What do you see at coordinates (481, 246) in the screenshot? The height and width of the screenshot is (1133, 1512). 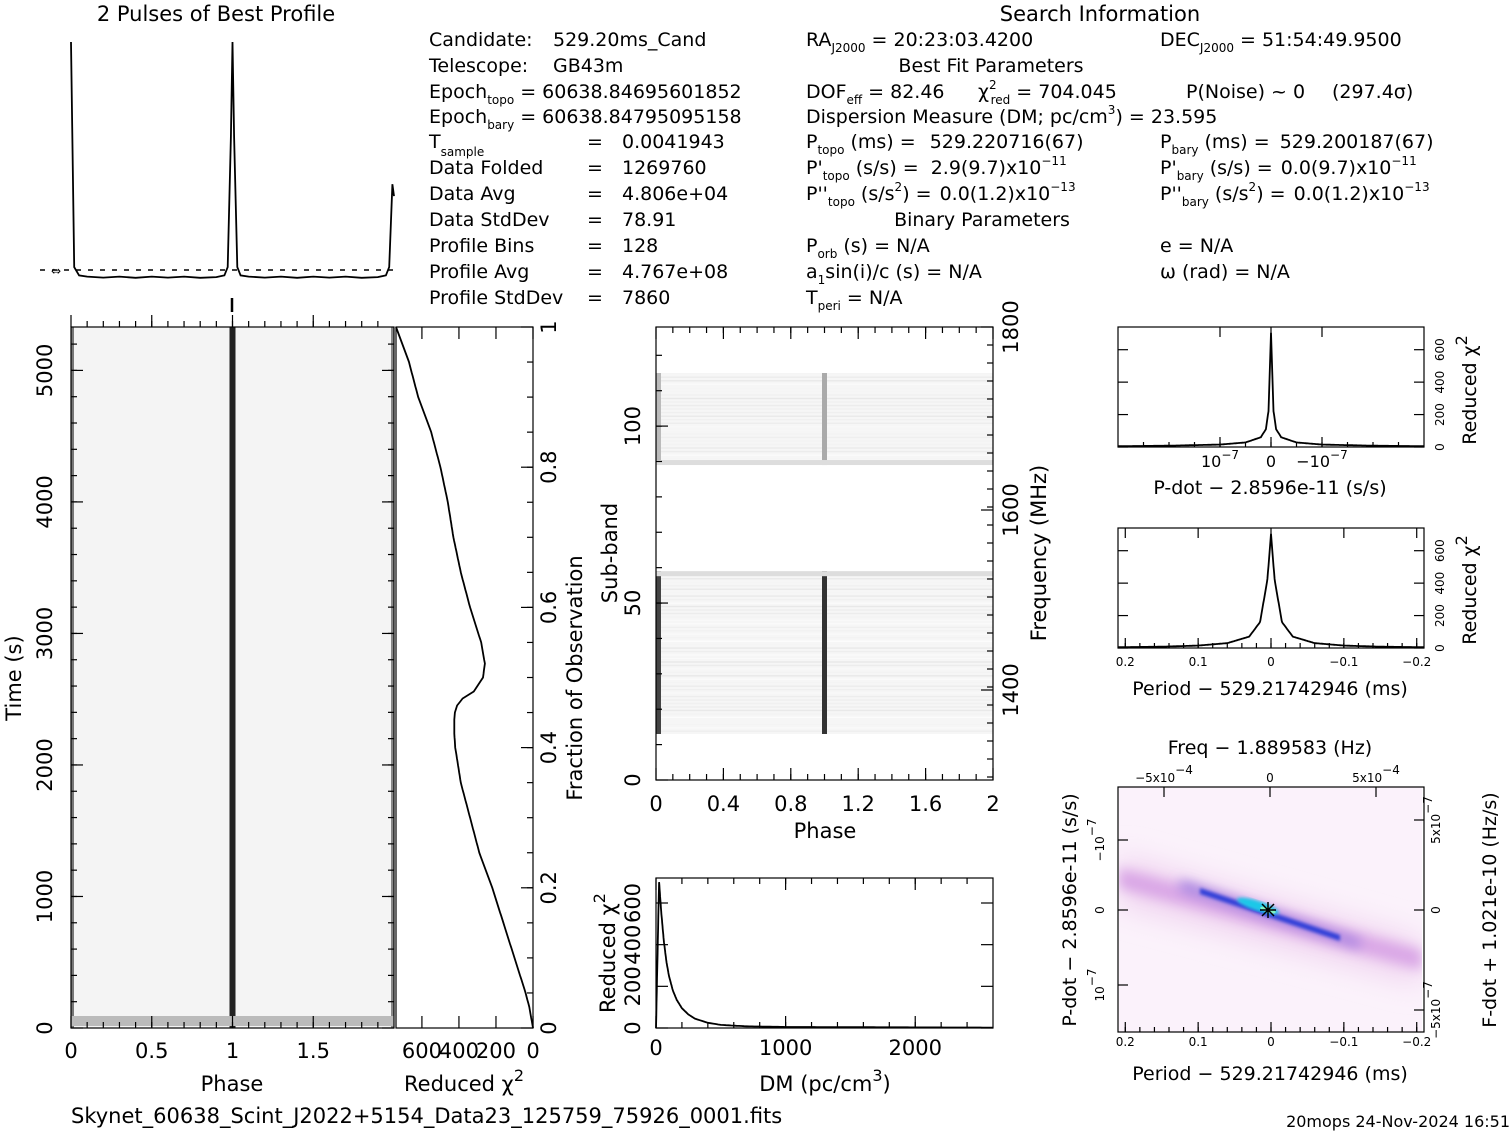 I see `profile-bins-label: Profile Bins` at bounding box center [481, 246].